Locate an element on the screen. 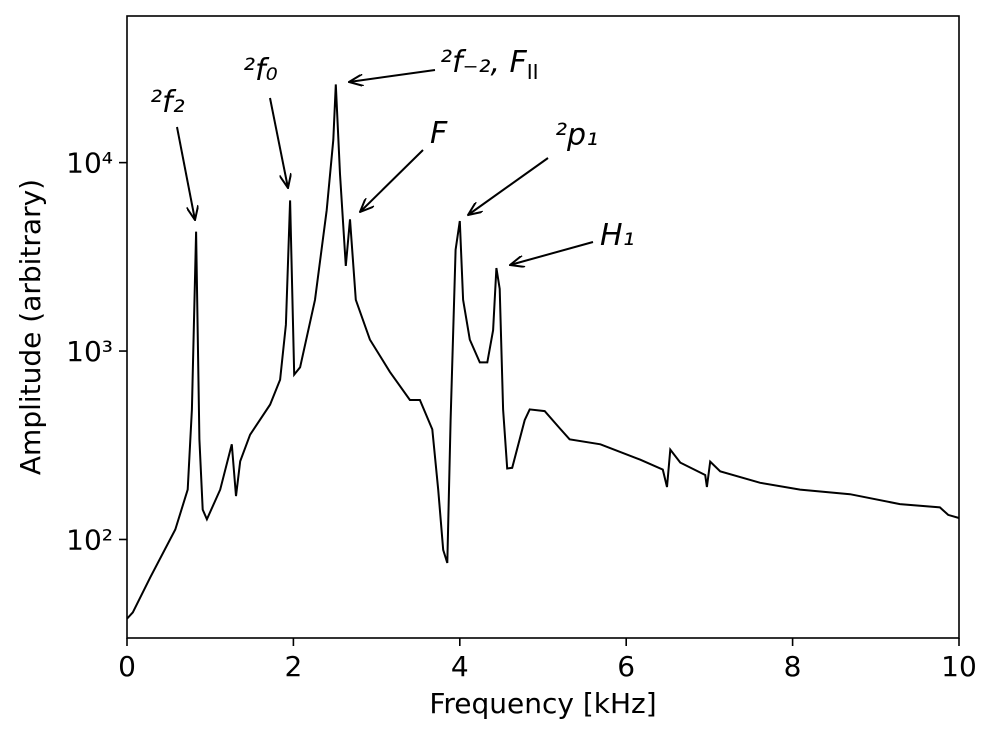  y-tick-label: 10⁴ is located at coordinates (89, 163).